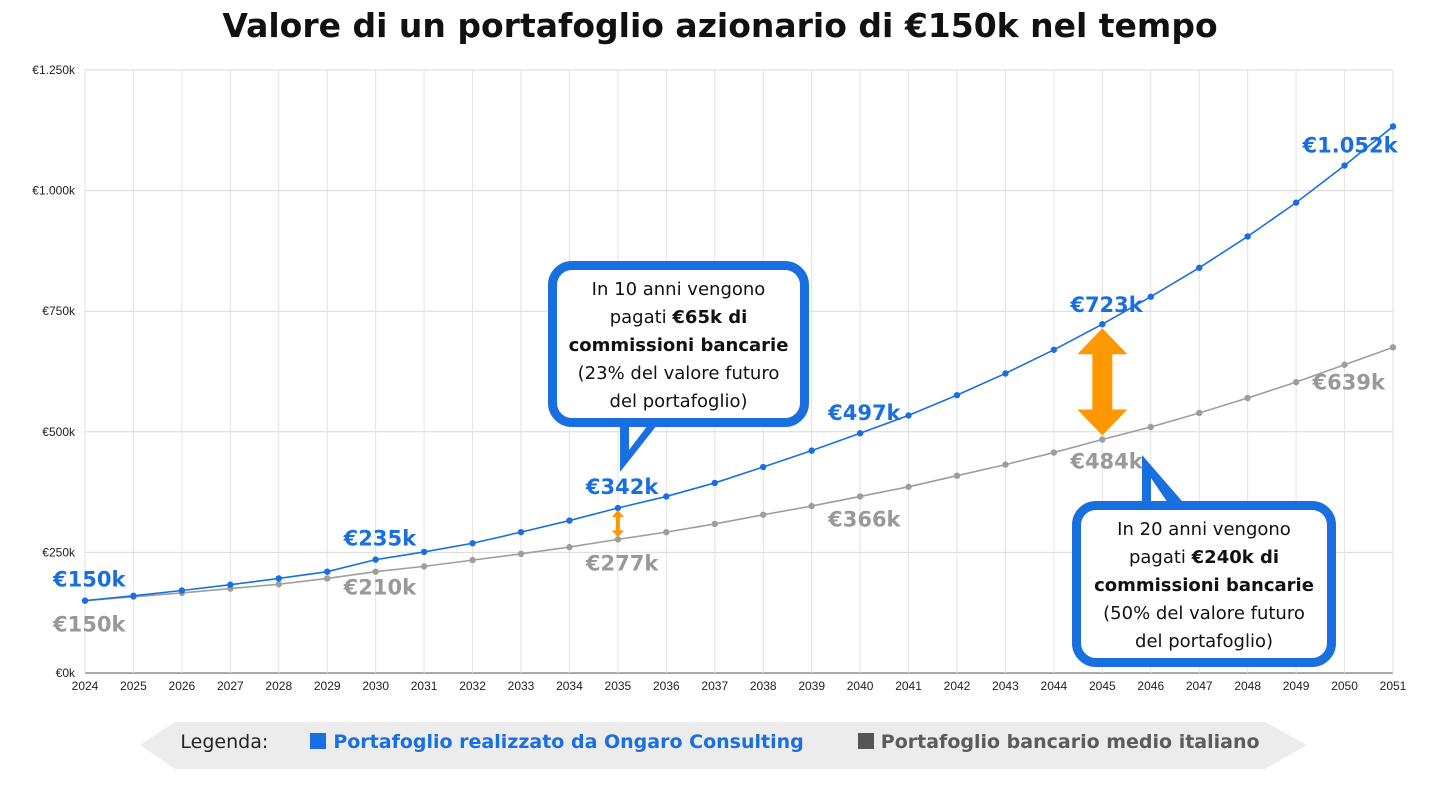 The height and width of the screenshot is (797, 1440). Describe the element at coordinates (678, 373) in the screenshot. I see `callout-10-line4: (23% del valore futuro` at that location.